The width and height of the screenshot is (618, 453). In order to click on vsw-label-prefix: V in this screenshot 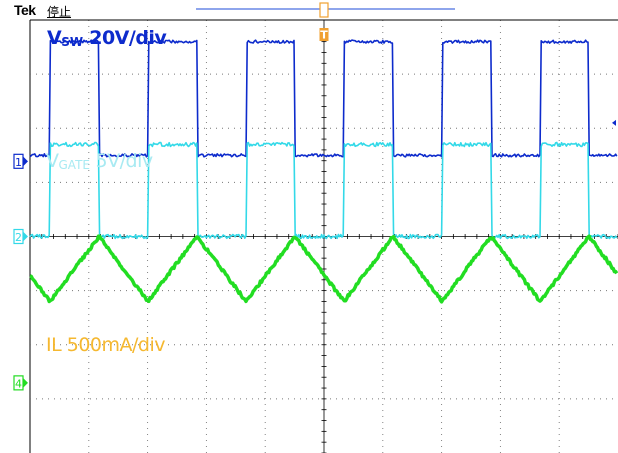, I will do `click(54, 38)`.